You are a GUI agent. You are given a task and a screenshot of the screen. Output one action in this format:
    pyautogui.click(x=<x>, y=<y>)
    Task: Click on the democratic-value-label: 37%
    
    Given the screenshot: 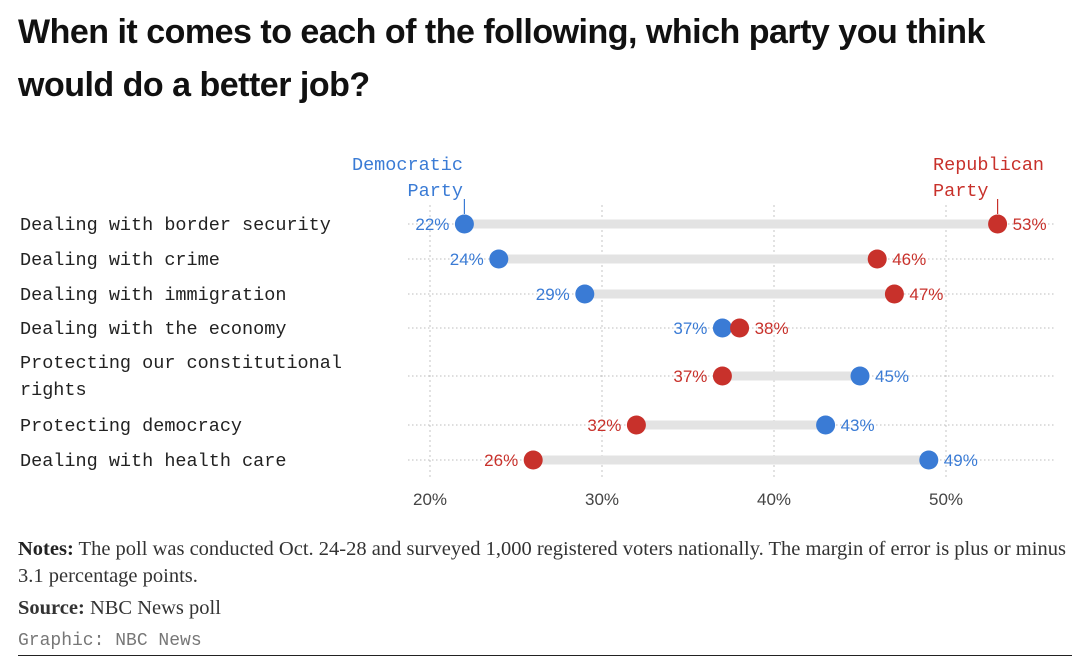 What is the action you would take?
    pyautogui.click(x=690, y=328)
    